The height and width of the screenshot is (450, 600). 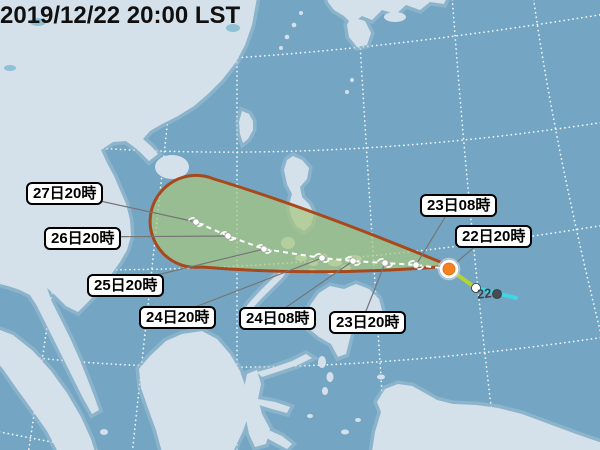 What do you see at coordinates (459, 205) in the screenshot?
I see `forecast-time-label: 23日08時` at bounding box center [459, 205].